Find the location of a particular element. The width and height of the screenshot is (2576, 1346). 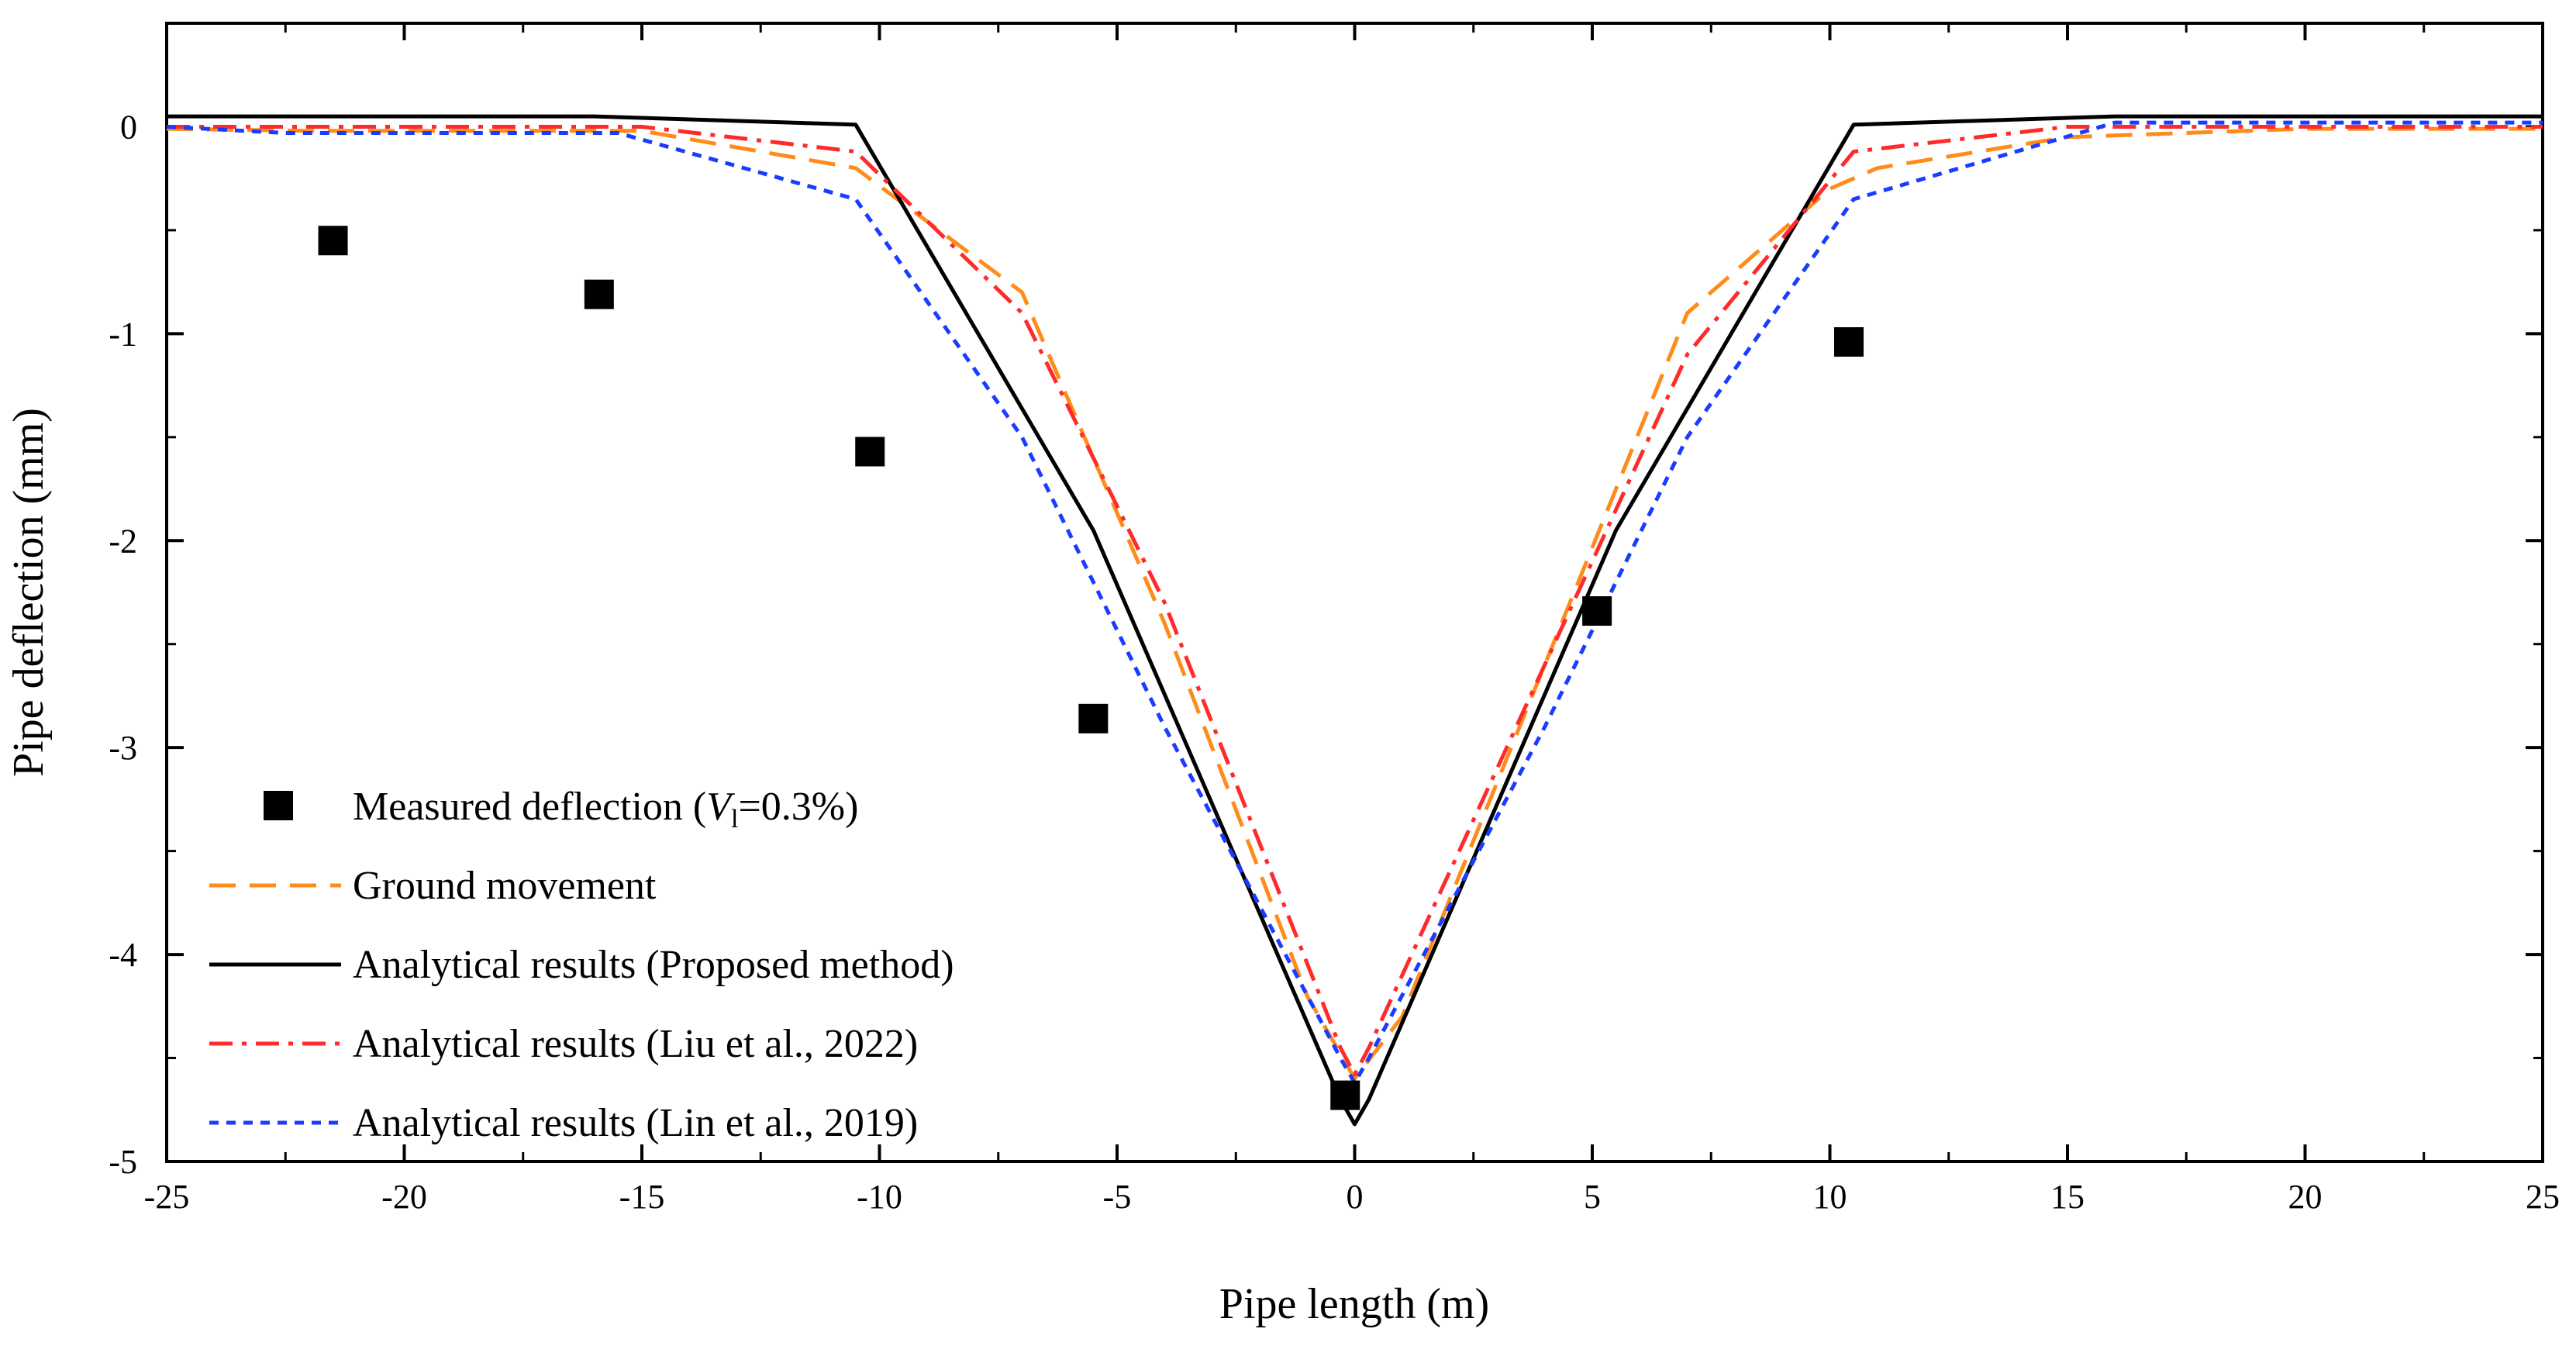

x-tick-label: -10 is located at coordinates (879, 1197).